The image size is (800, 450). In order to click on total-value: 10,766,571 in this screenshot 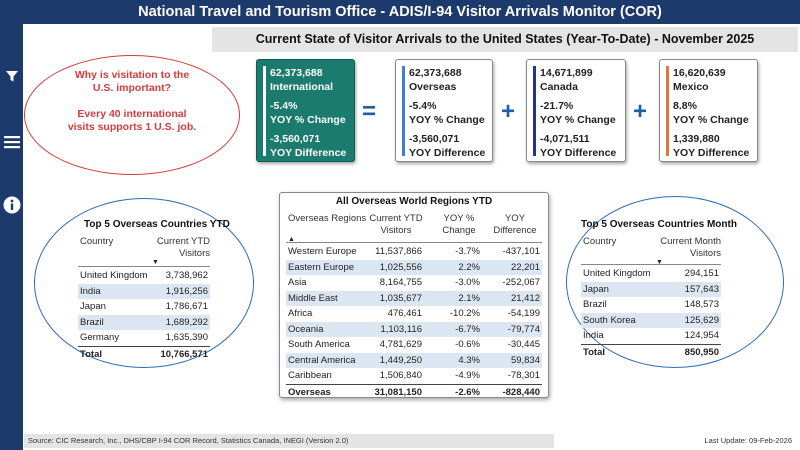, I will do `click(184, 354)`.